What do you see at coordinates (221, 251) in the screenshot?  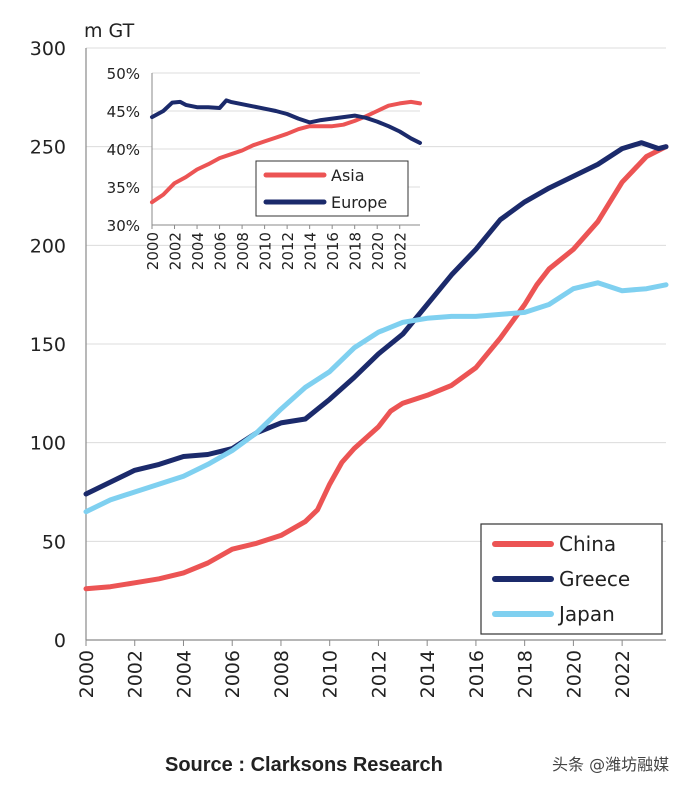 I see `inset-x-tick-label: 2006` at bounding box center [221, 251].